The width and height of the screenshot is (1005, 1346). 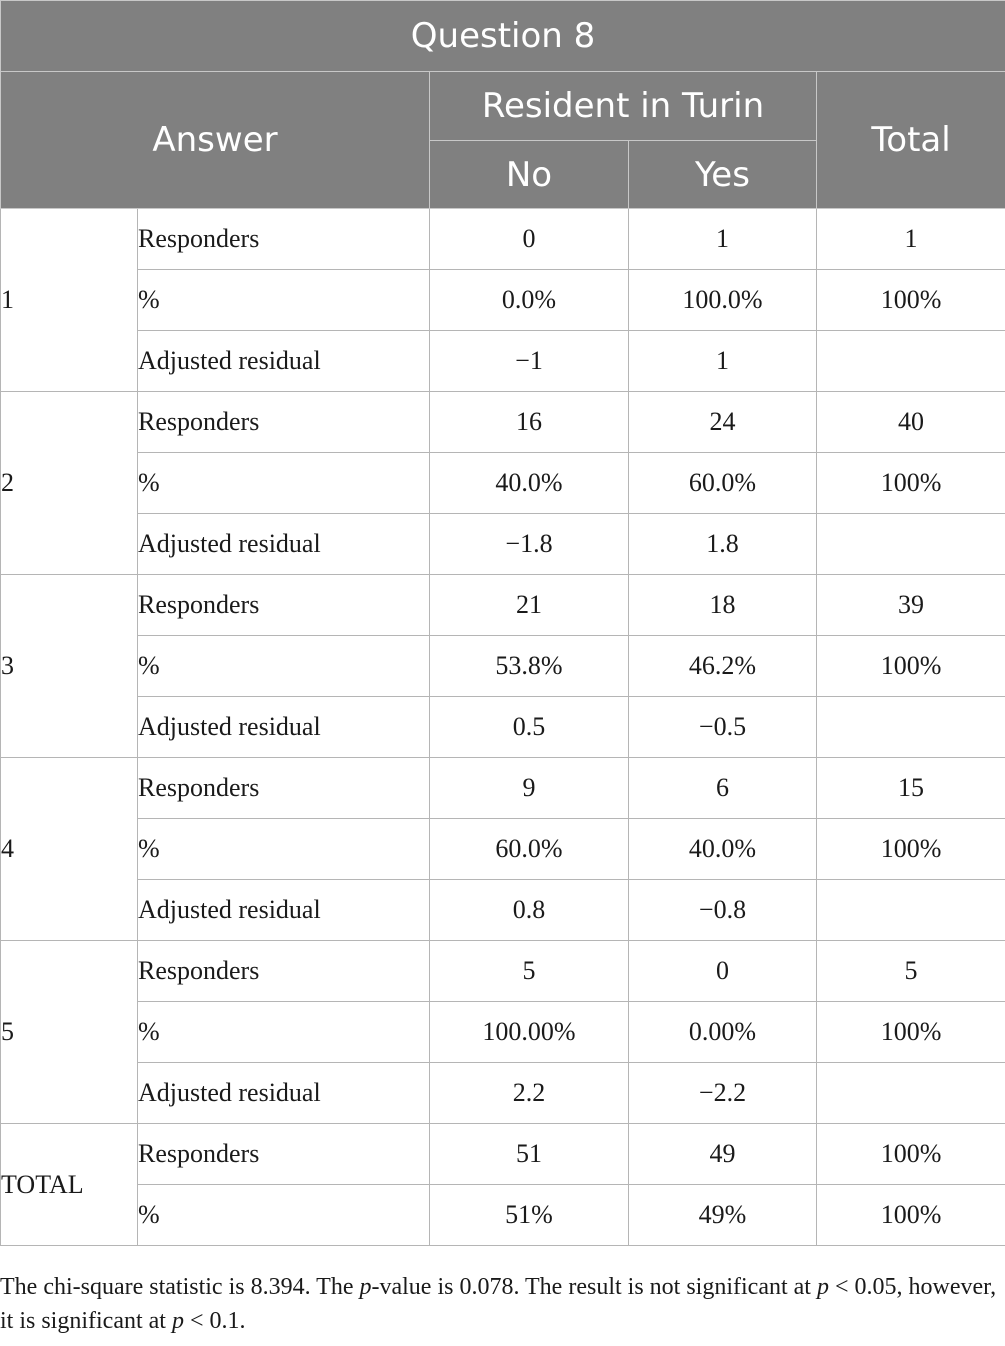 What do you see at coordinates (69, 849) in the screenshot?
I see `answer-group-label: 4` at bounding box center [69, 849].